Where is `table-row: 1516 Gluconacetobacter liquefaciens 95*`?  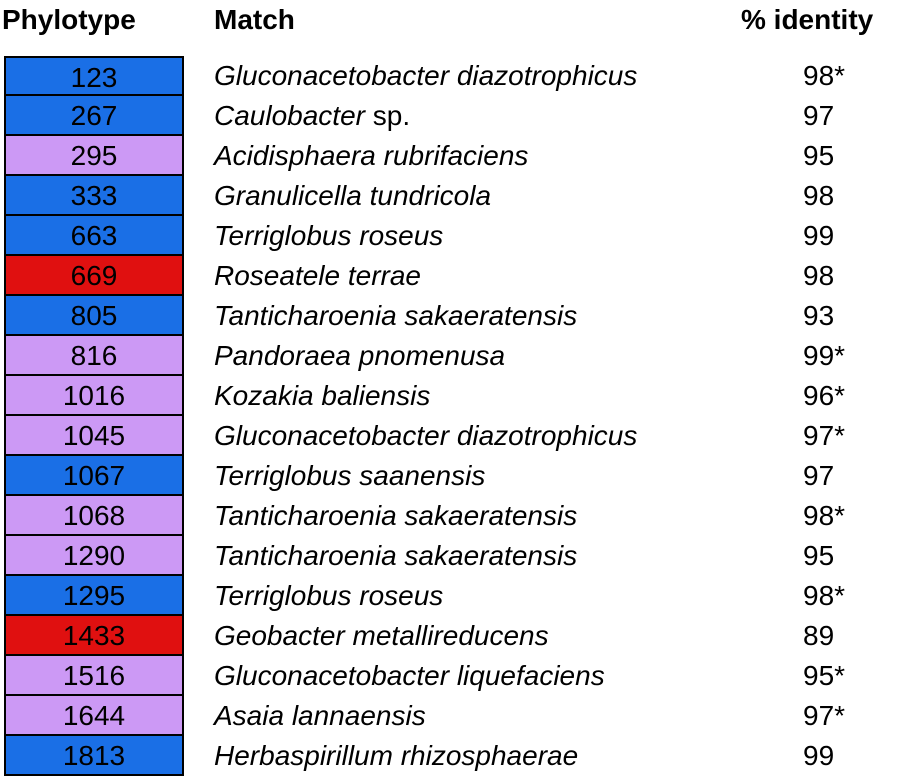 table-row: 1516 Gluconacetobacter liquefaciens 95* is located at coordinates (450, 676).